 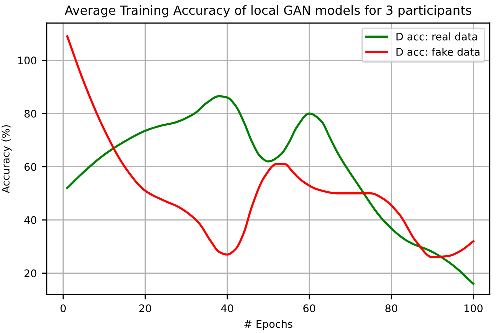 I want to click on y-tick-label: 80, so click(x=30, y=114).